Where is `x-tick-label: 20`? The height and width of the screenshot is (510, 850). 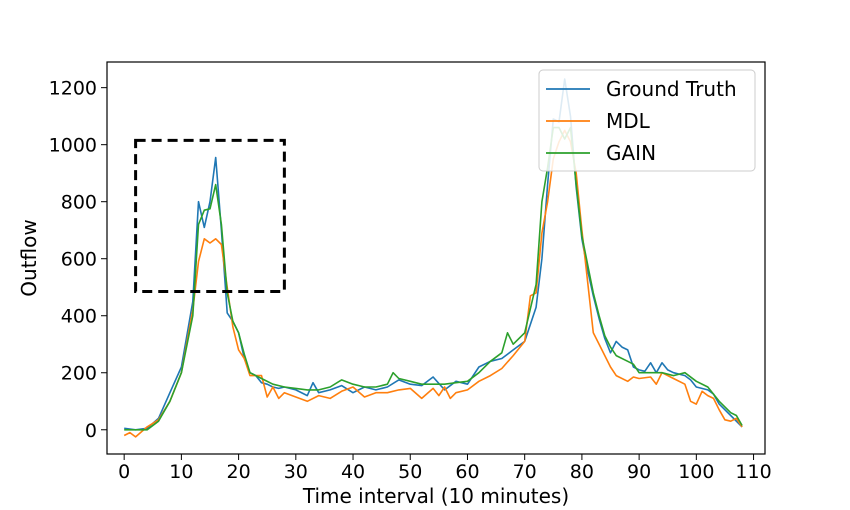 x-tick-label: 20 is located at coordinates (239, 472).